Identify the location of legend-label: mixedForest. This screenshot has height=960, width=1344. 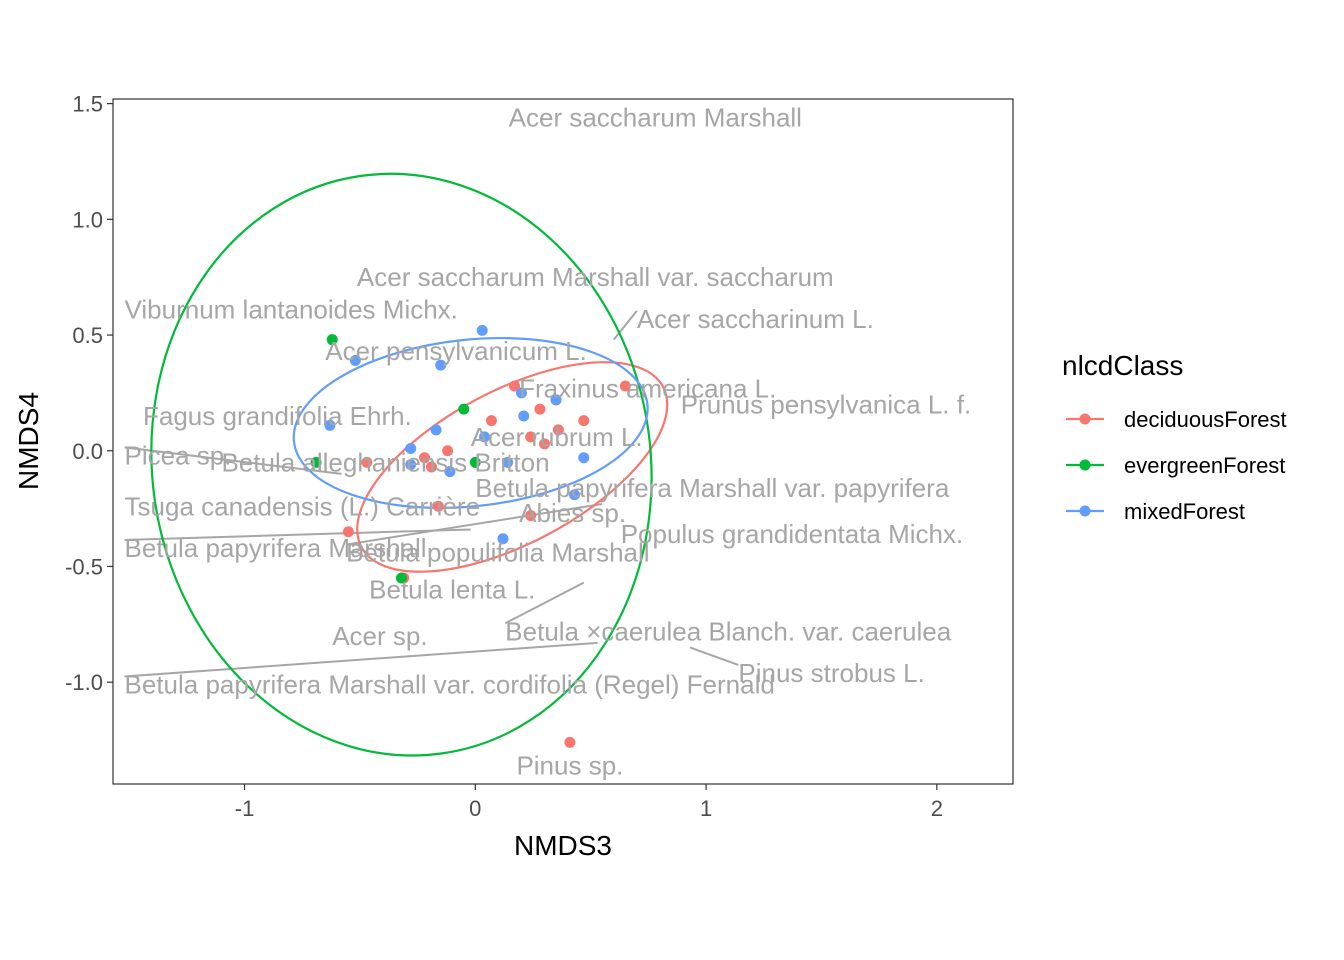
(1184, 511).